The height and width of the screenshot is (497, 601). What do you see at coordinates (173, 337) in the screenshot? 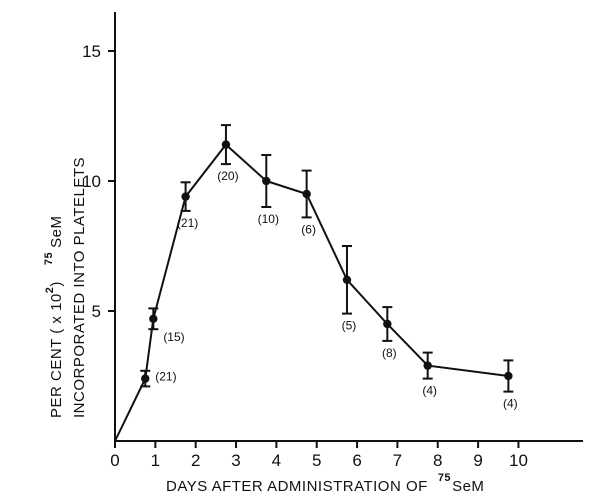
I see `sample-size-label: (15)` at bounding box center [173, 337].